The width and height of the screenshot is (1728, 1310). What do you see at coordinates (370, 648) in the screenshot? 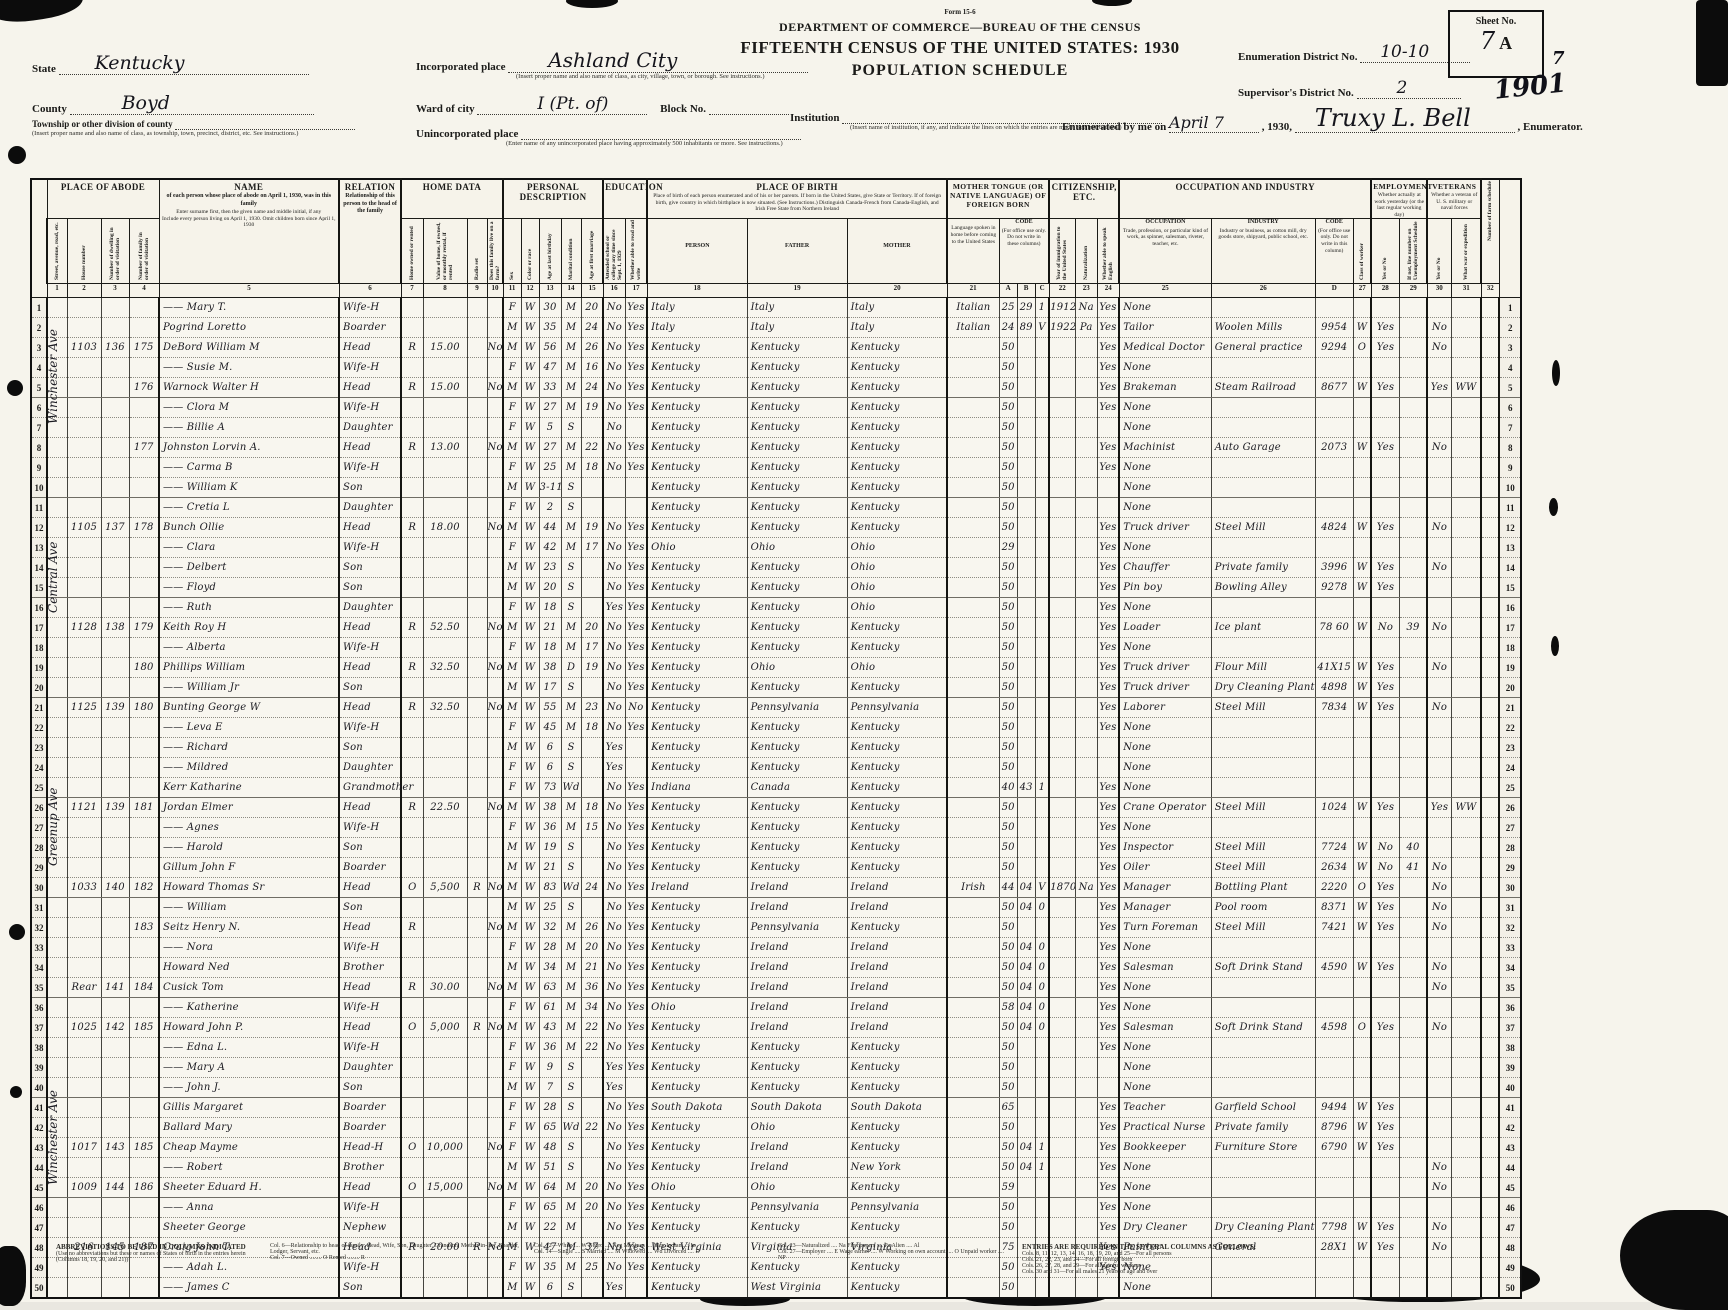
I see `cell-relation: Wife-H` at bounding box center [370, 648].